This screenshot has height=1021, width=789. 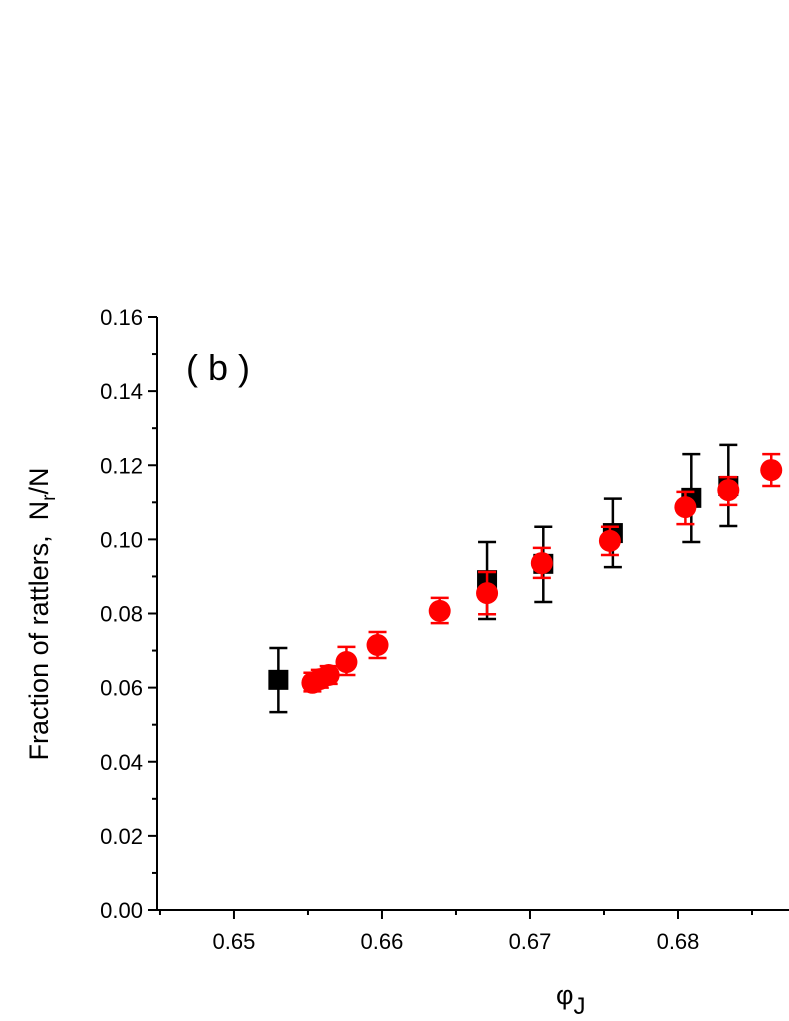 What do you see at coordinates (121, 317) in the screenshot?
I see `y-tick-label: 0.16` at bounding box center [121, 317].